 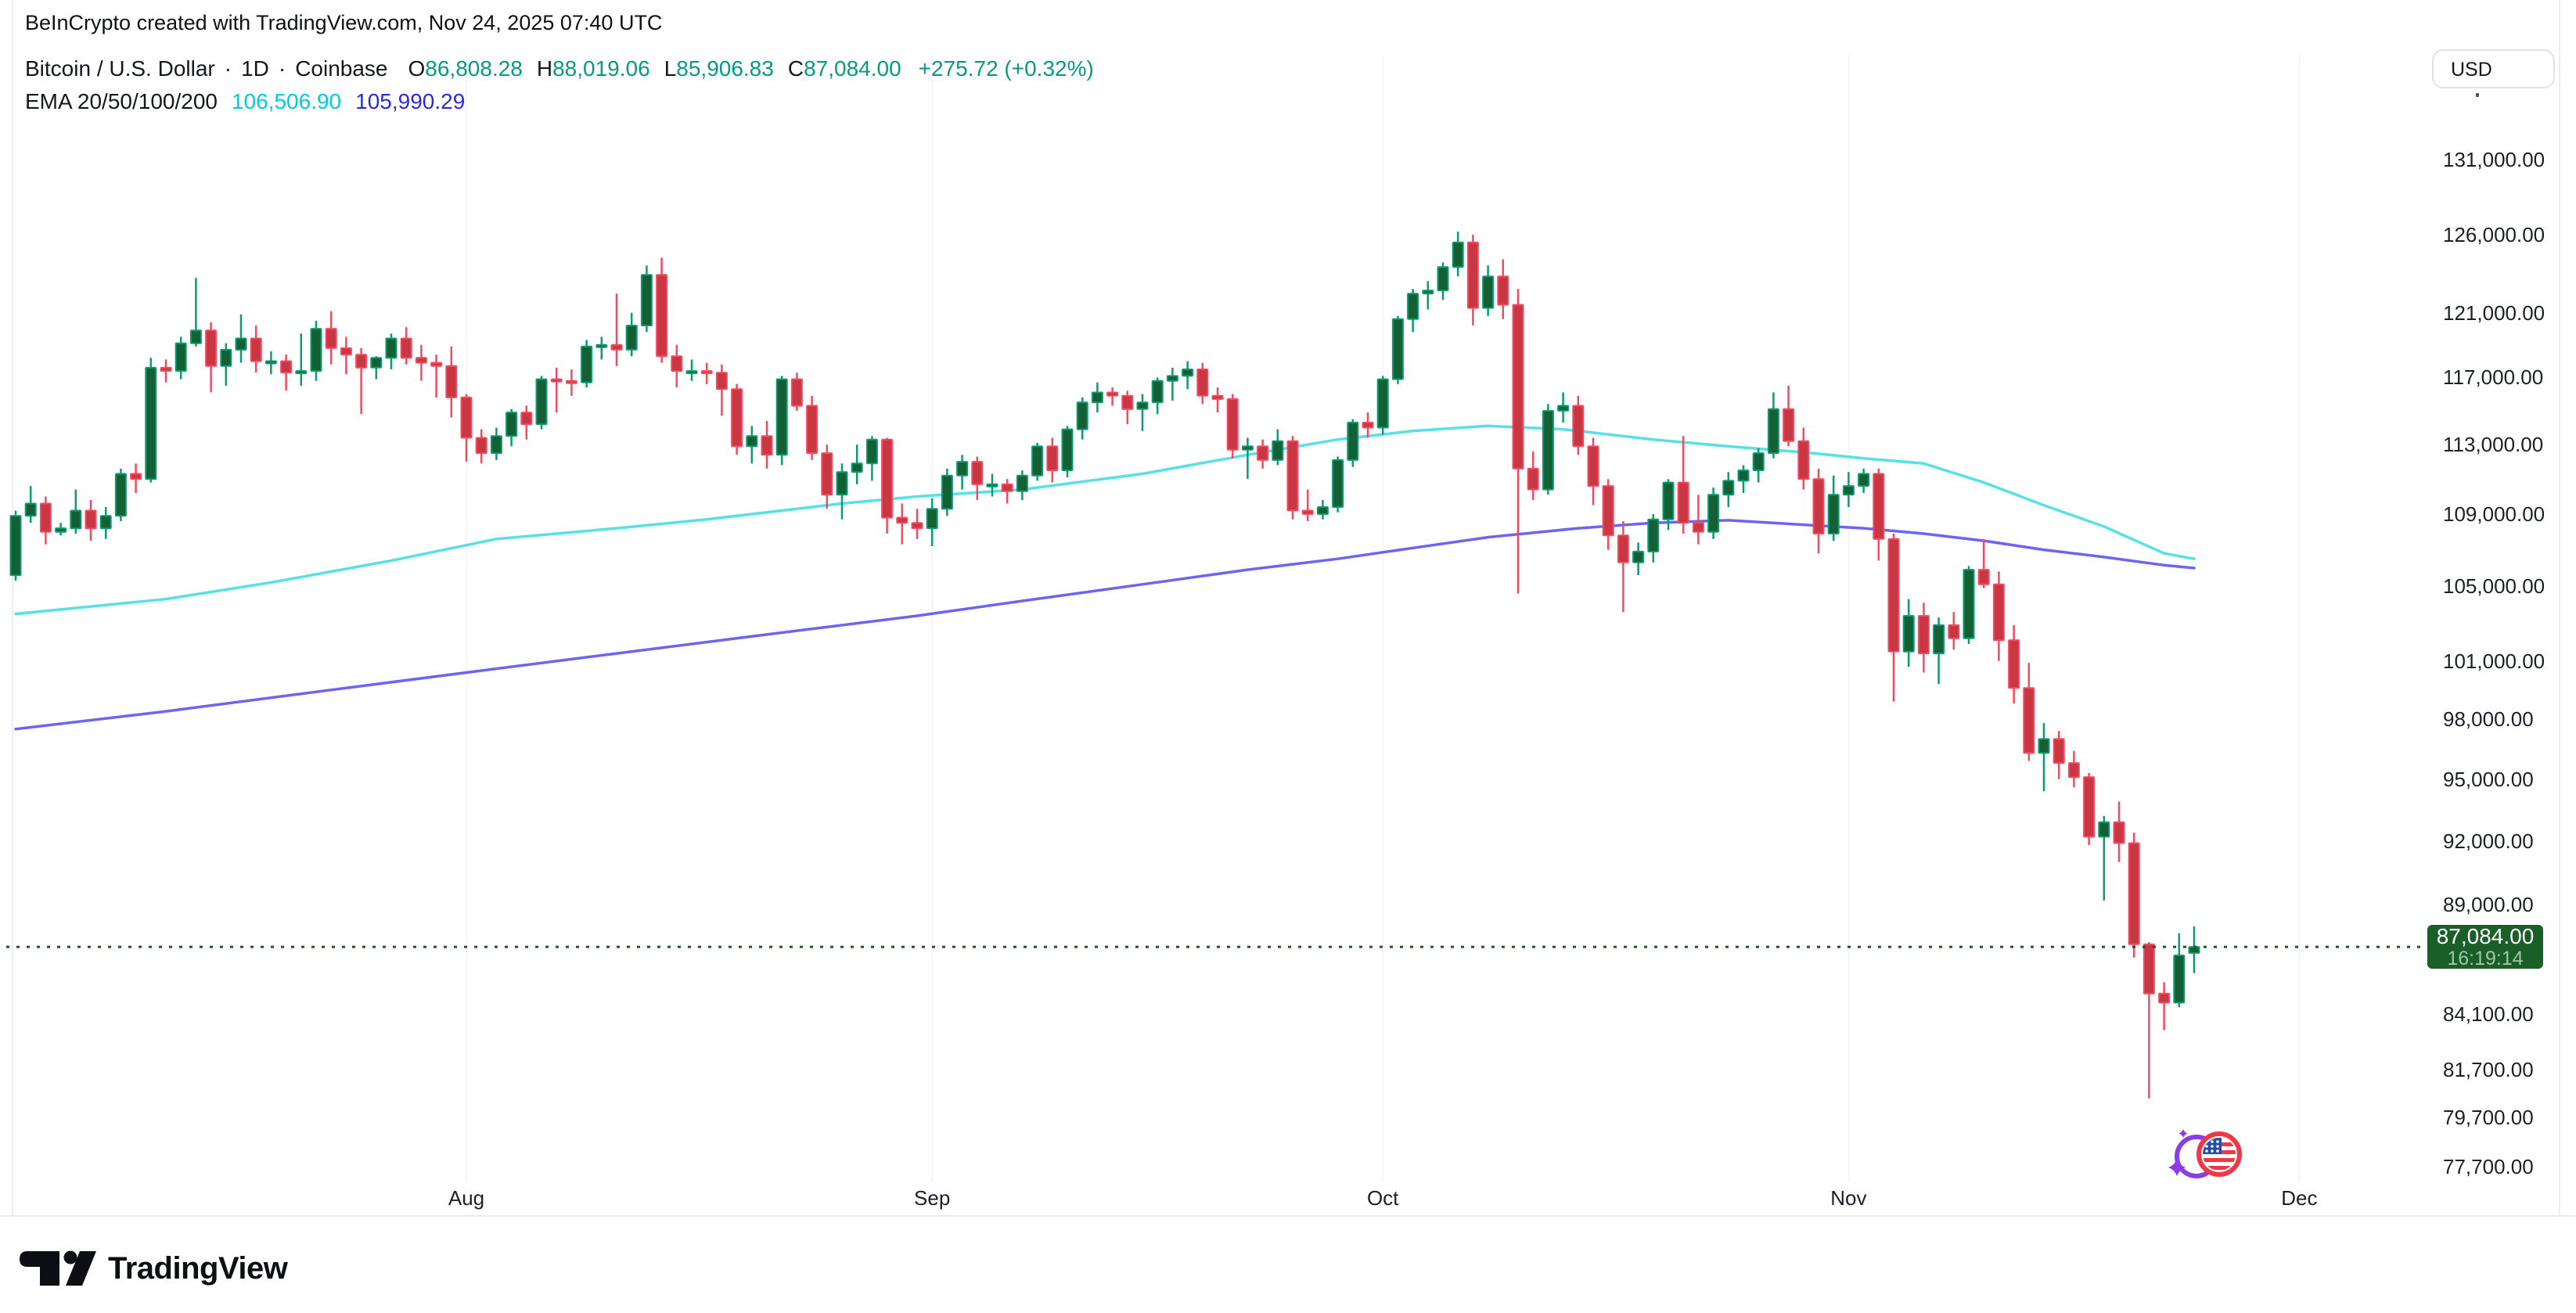 What do you see at coordinates (2485, 959) in the screenshot?
I see `bar-countdown: 16:19:14` at bounding box center [2485, 959].